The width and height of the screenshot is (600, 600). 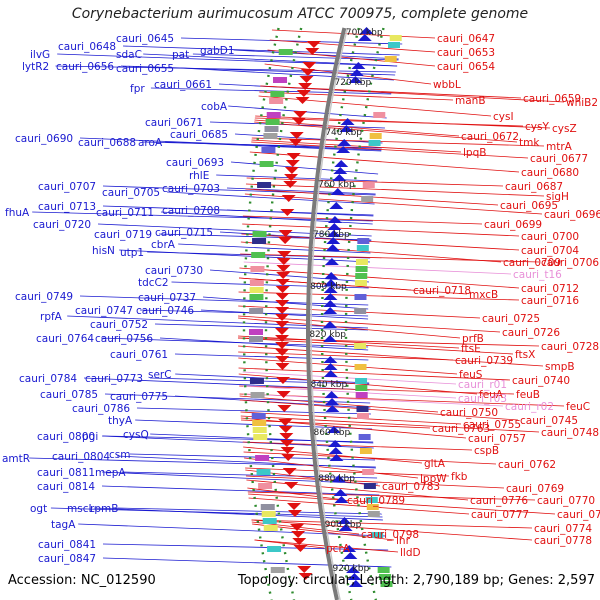 What do you see at coordinates (65, 339) in the screenshot?
I see `gene-label-left: cauri_0764` at bounding box center [65, 339].